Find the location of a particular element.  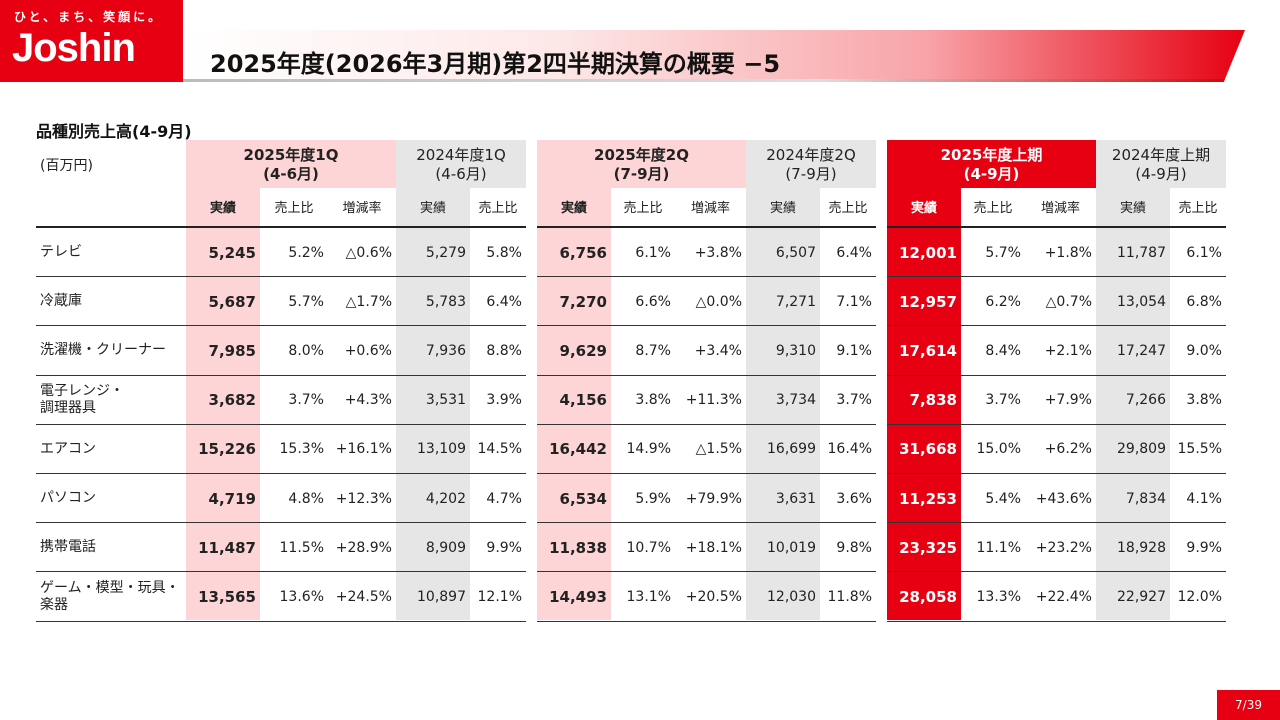

table-cell: 7,271 is located at coordinates (795, 301).